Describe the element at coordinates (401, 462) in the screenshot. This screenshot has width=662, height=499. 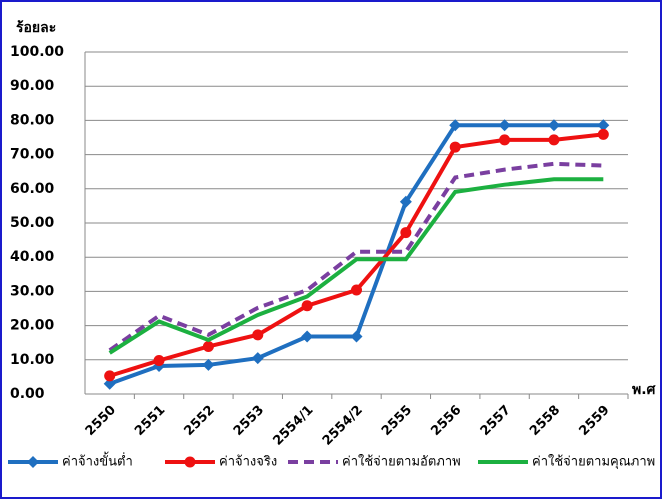
I see `legend-label: ค่าใช้จ่ายตามอัตภาพ` at that location.